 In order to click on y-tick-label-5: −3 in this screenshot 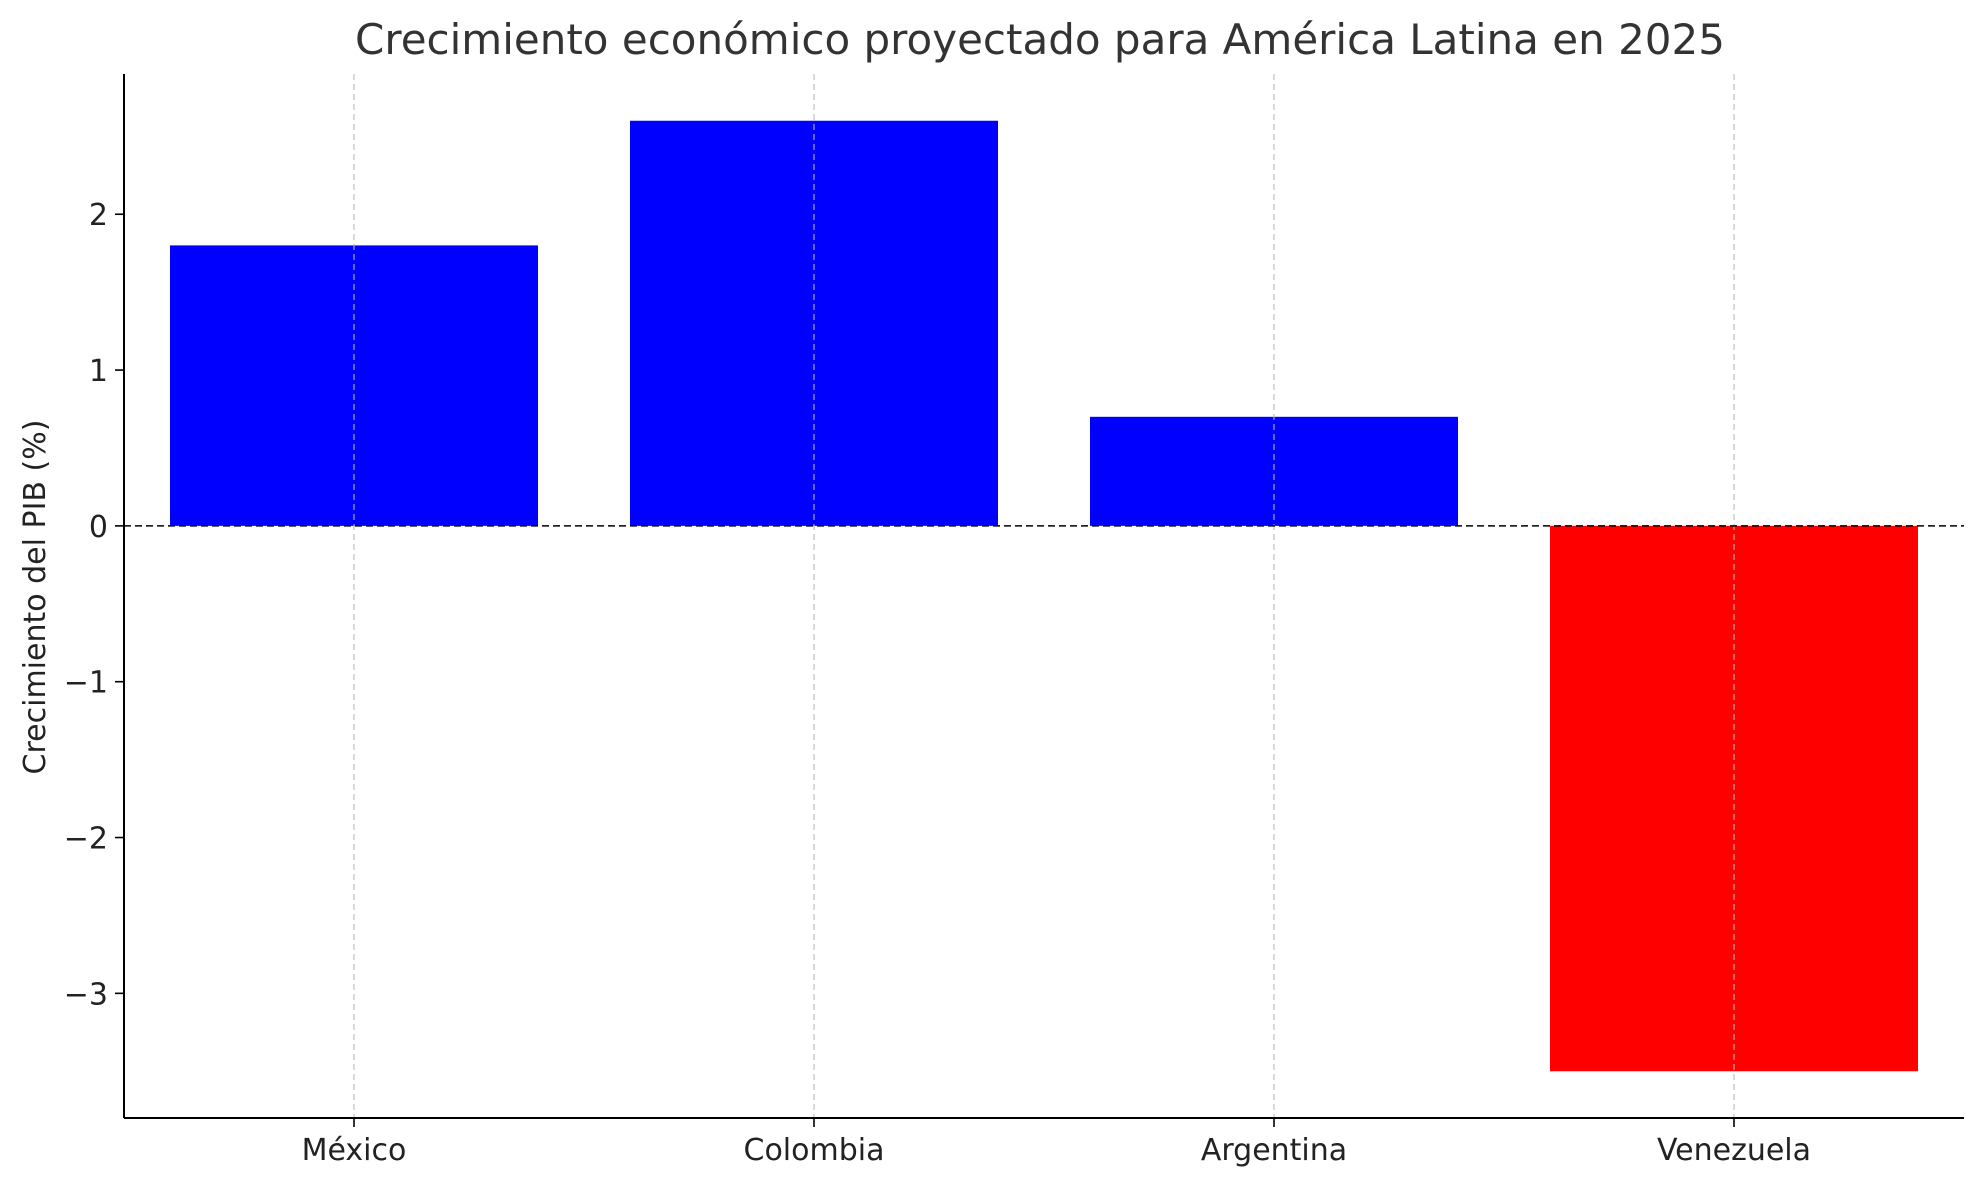, I will do `click(86, 994)`.